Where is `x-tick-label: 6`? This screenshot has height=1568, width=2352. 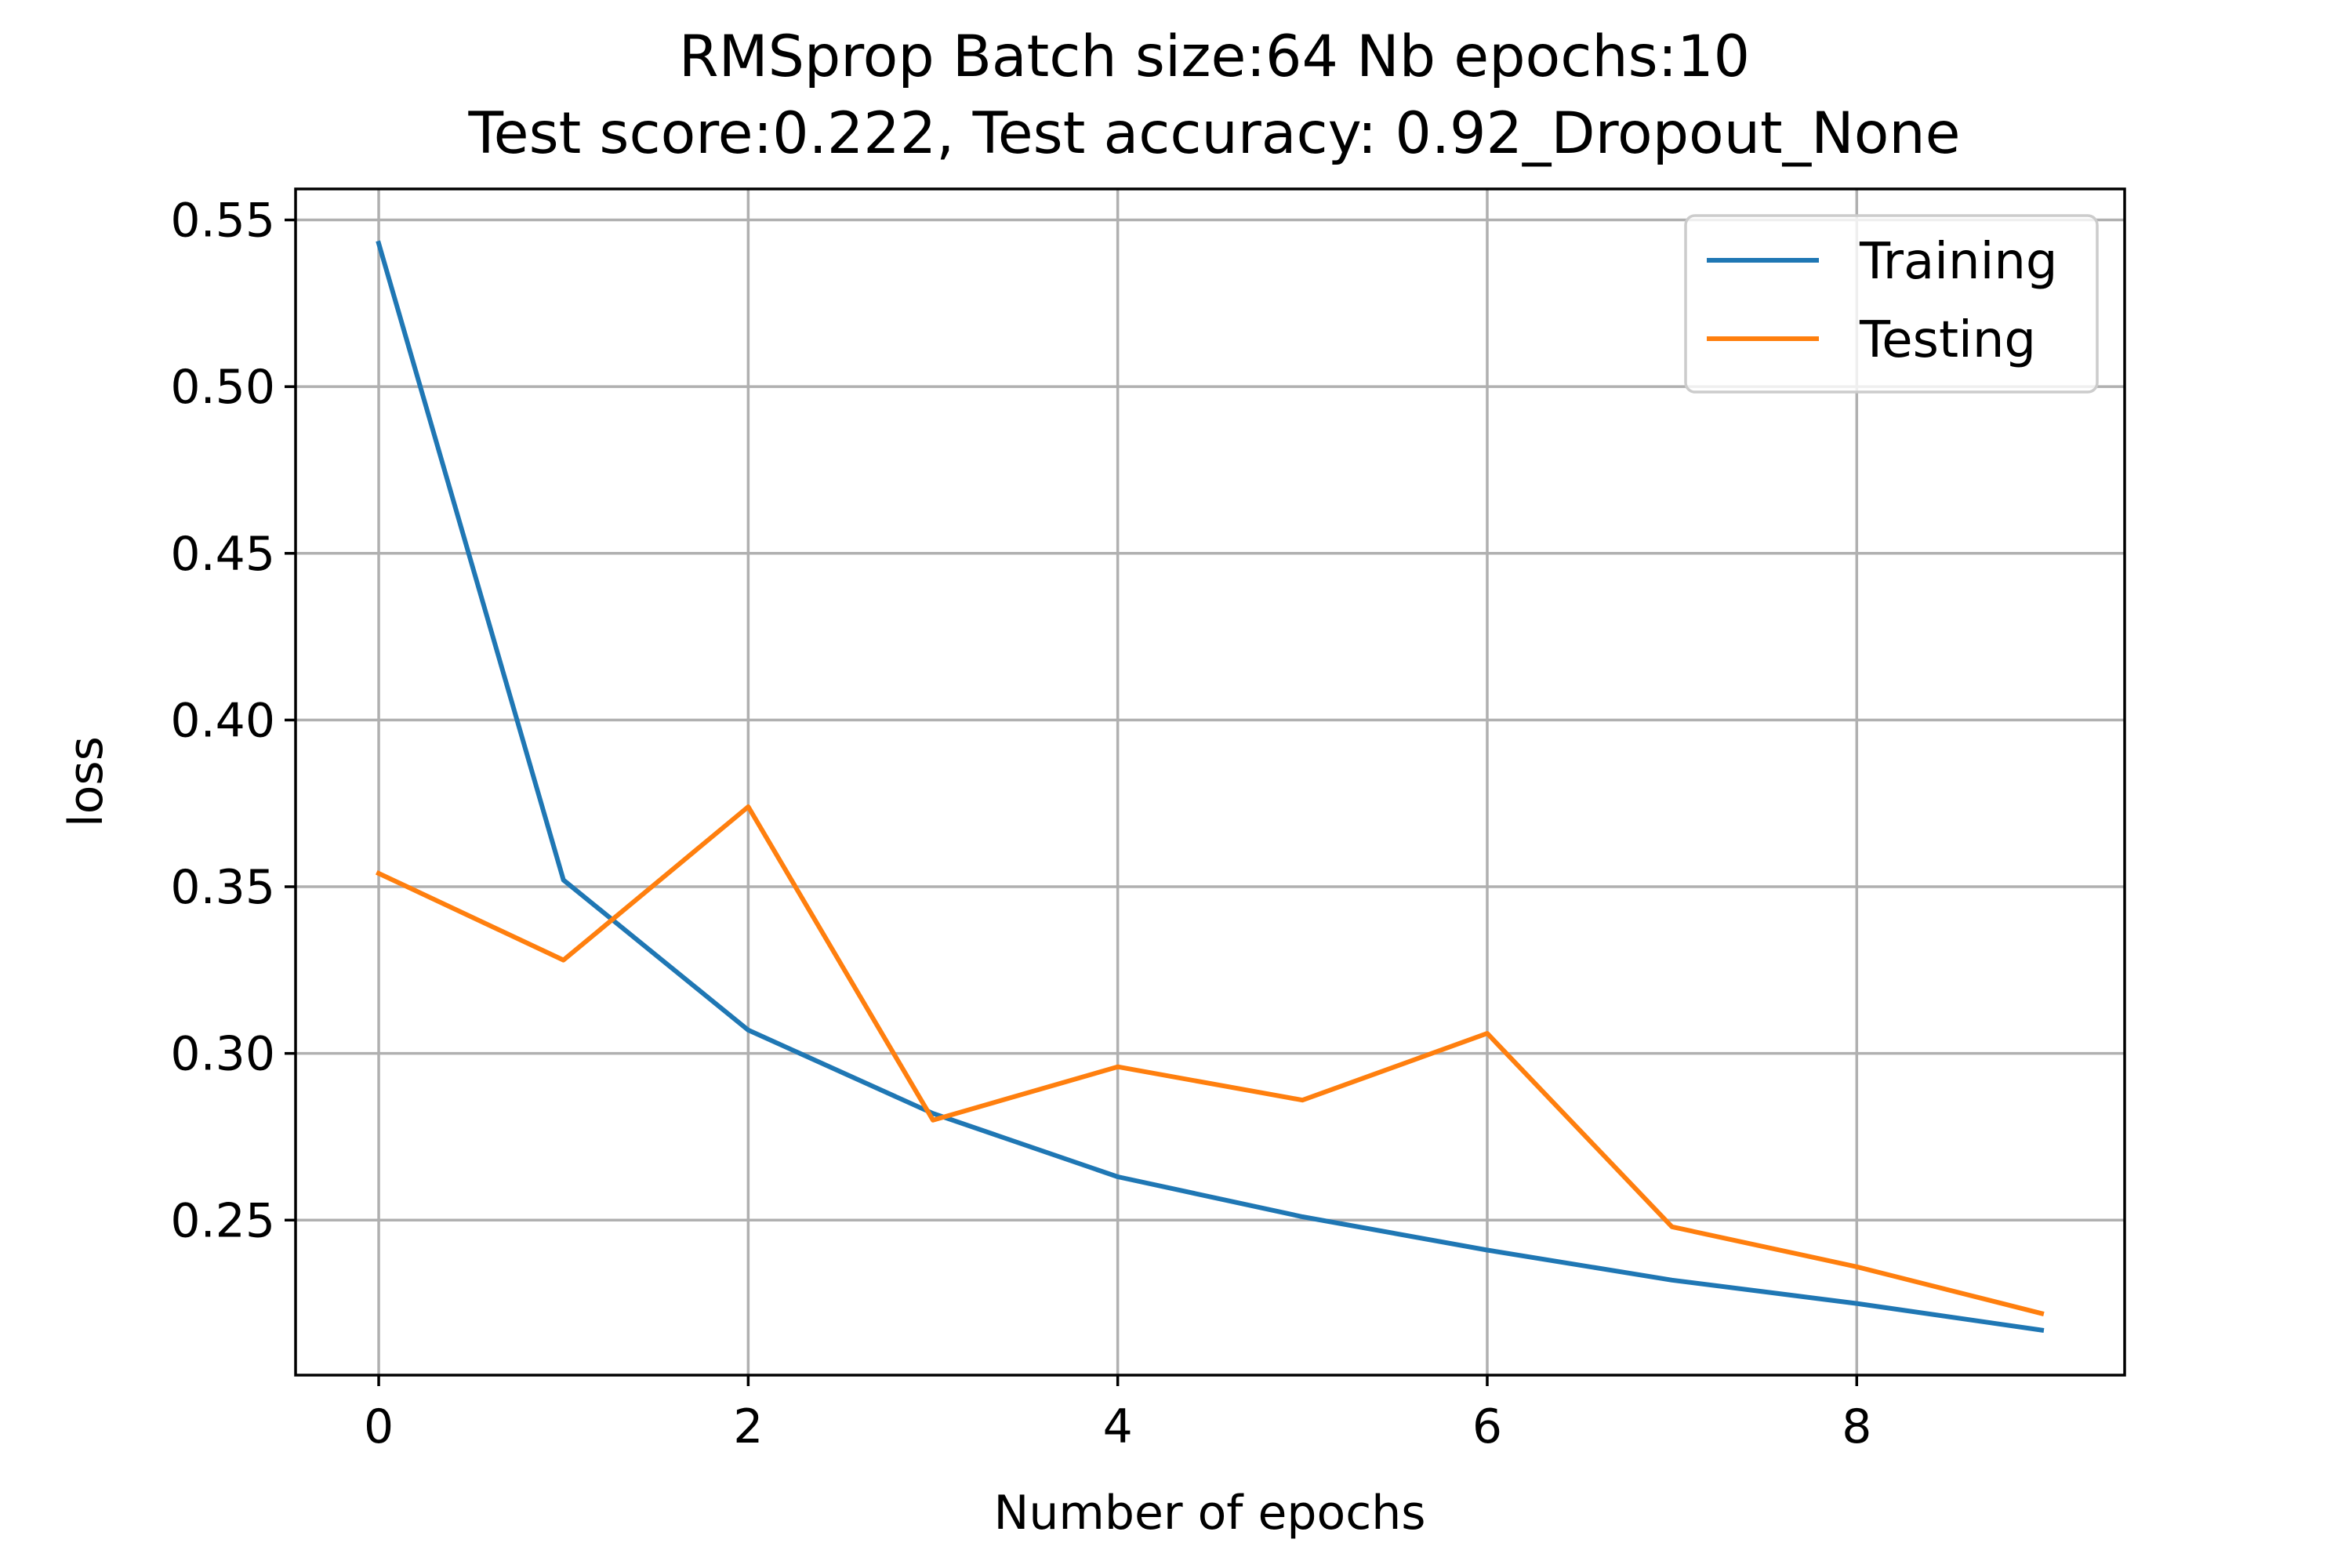
x-tick-label: 6 is located at coordinates (1487, 1426).